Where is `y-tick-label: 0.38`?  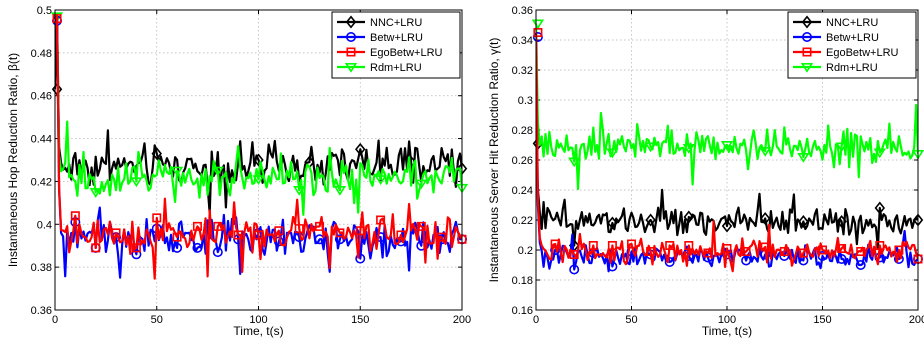
y-tick-label: 0.38 is located at coordinates (41, 268).